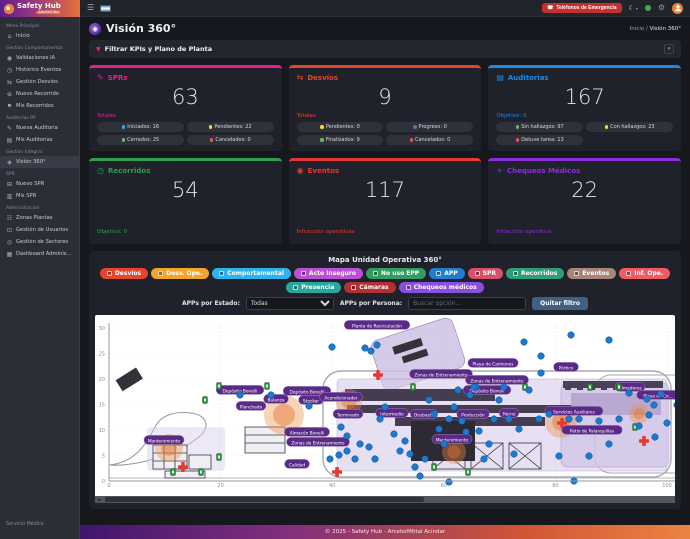 This screenshot has height=539, width=690. I want to click on map-filter-pill-spr: SPR, so click(485, 273).